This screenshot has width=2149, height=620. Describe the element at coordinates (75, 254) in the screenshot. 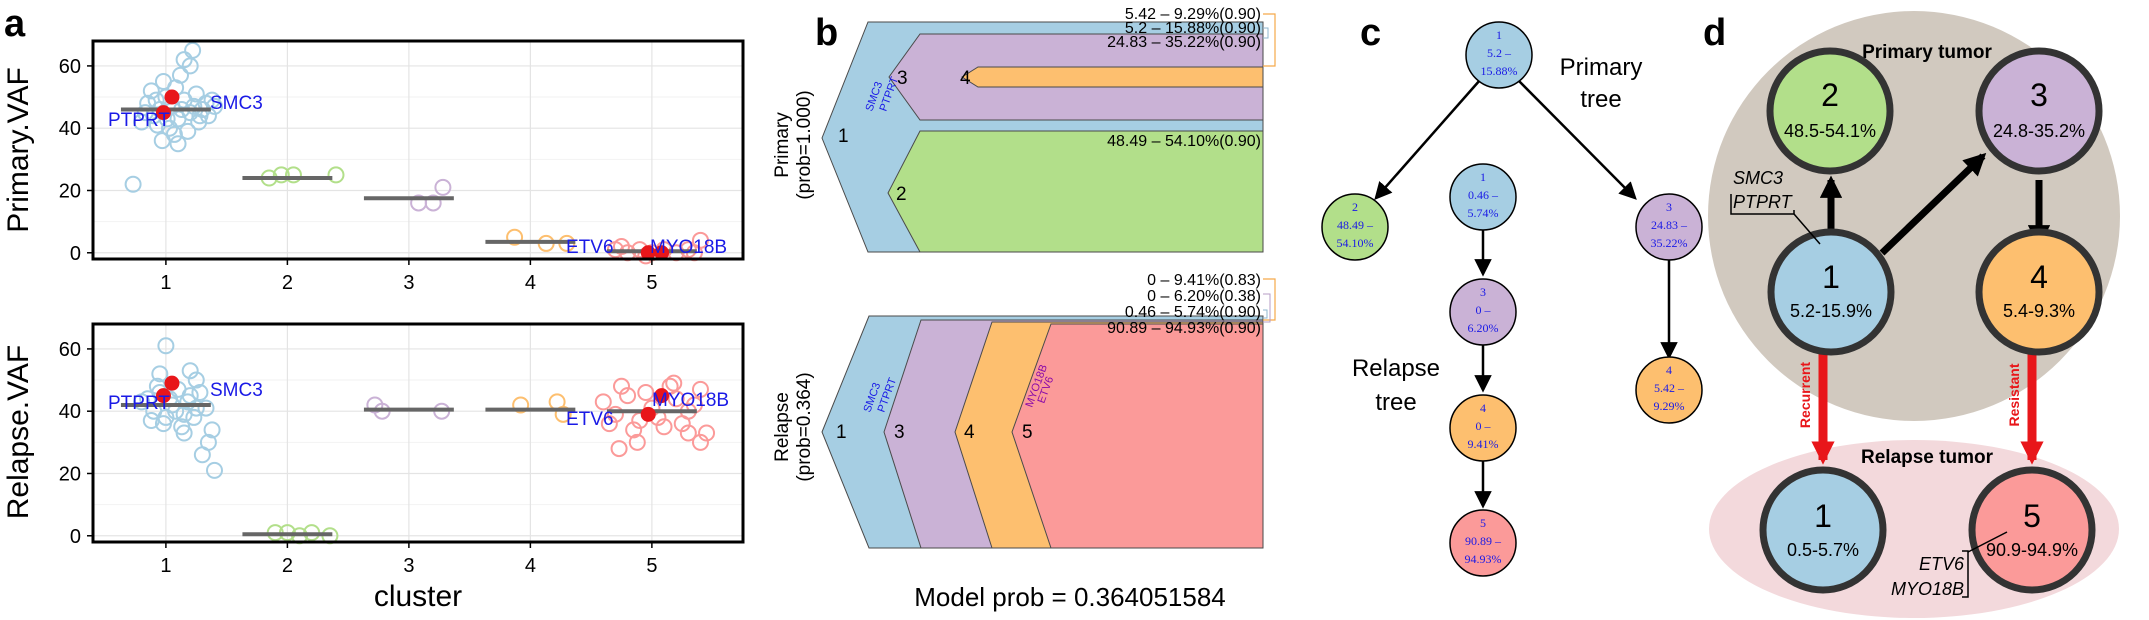

I see `y-tick-label: 0` at that location.